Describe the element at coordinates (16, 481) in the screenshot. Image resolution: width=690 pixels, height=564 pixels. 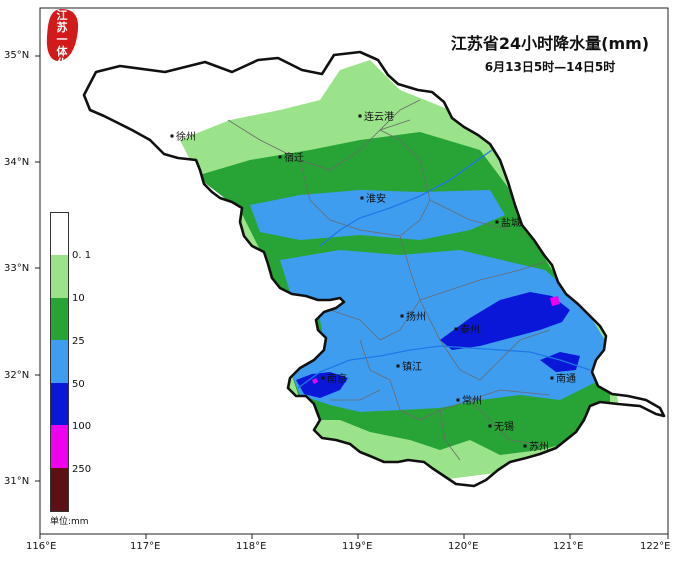
I see `lat-label-31: 31°N` at that location.